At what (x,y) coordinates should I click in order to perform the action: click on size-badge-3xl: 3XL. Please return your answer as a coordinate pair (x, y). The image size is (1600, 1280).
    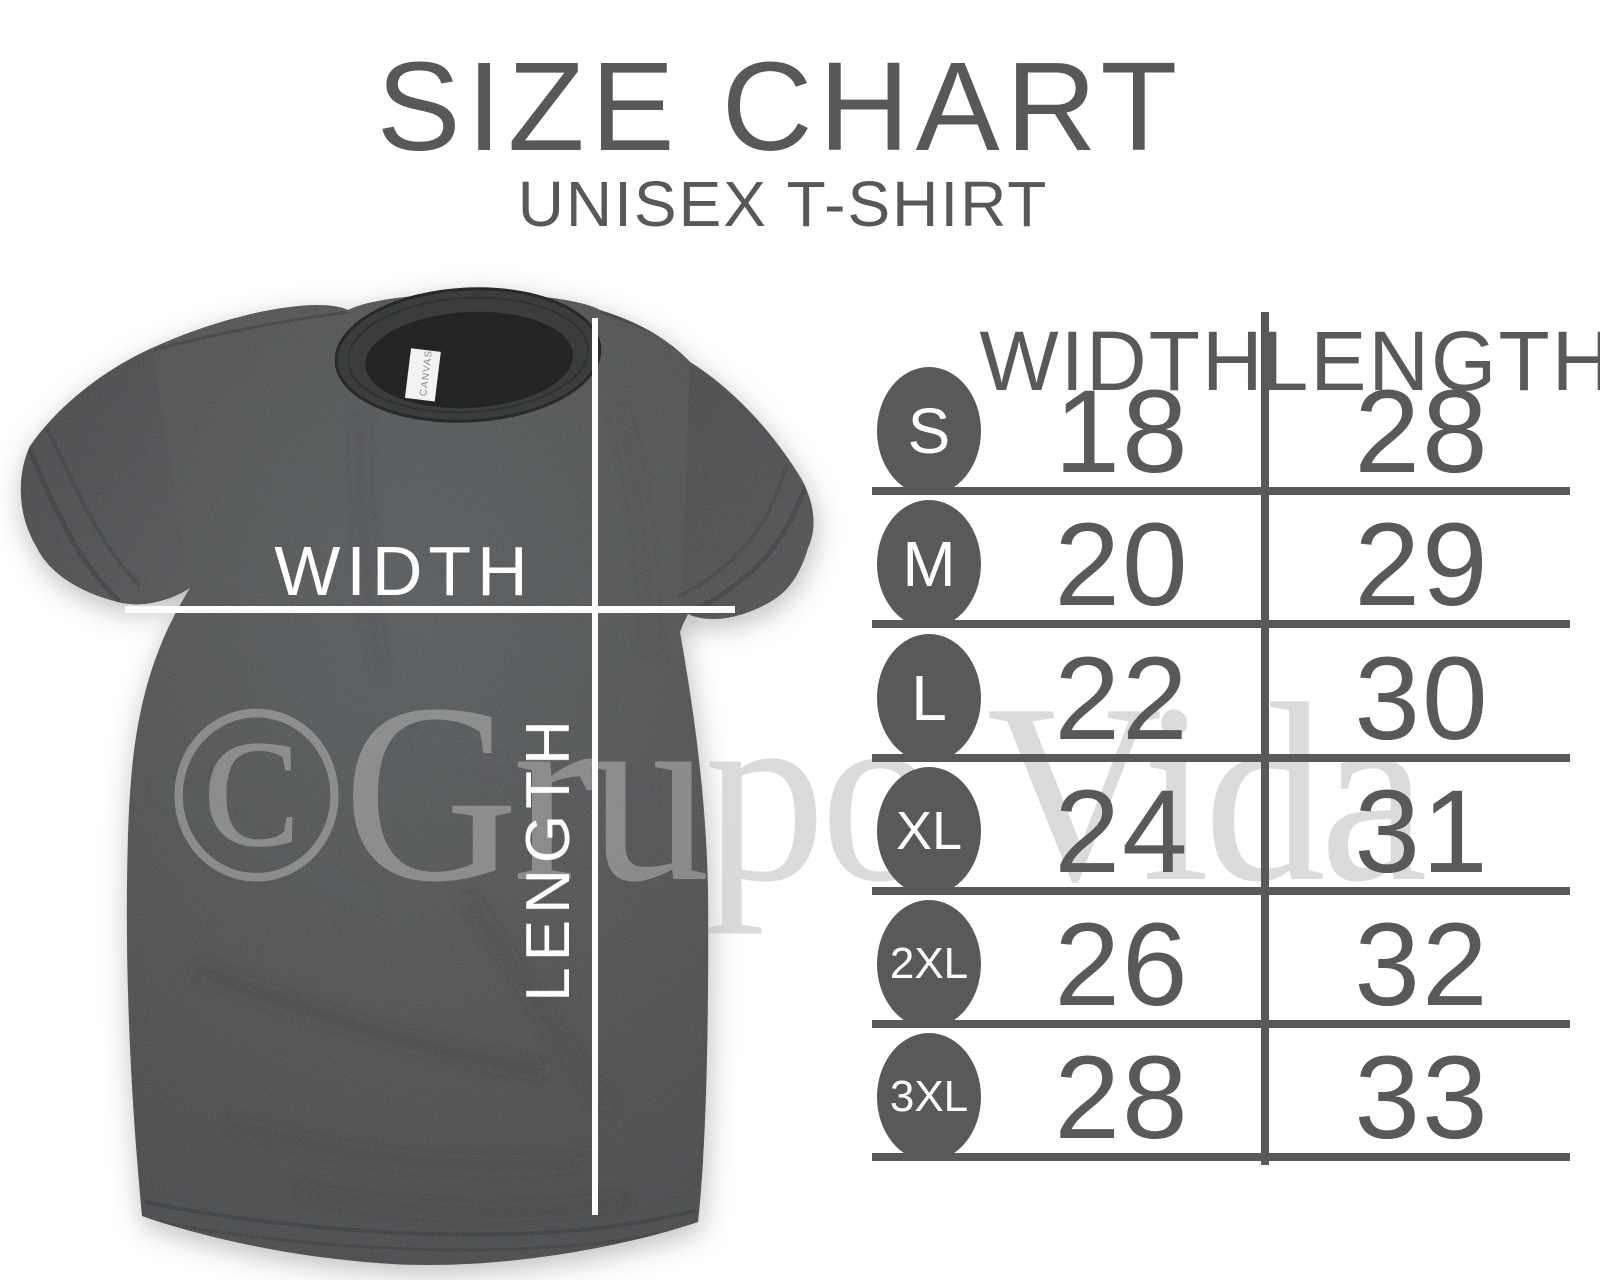
    Looking at the image, I should click on (929, 1097).